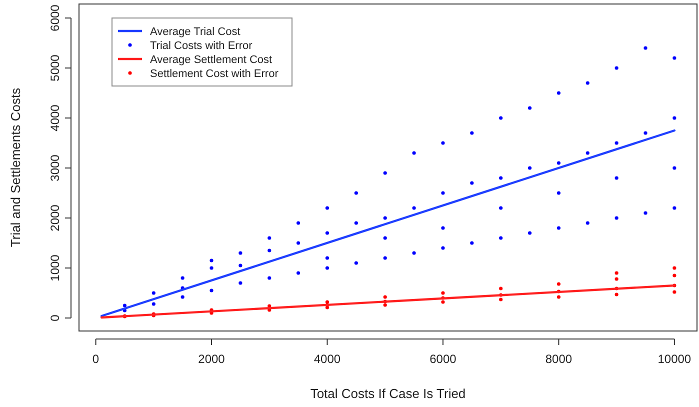  What do you see at coordinates (388, 393) in the screenshot?
I see `x-axis-title: Total Costs If Case Is Tried` at bounding box center [388, 393].